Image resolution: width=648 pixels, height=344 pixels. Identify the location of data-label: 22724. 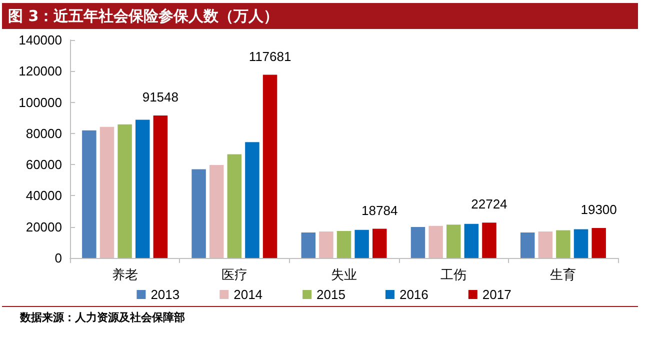
(489, 204).